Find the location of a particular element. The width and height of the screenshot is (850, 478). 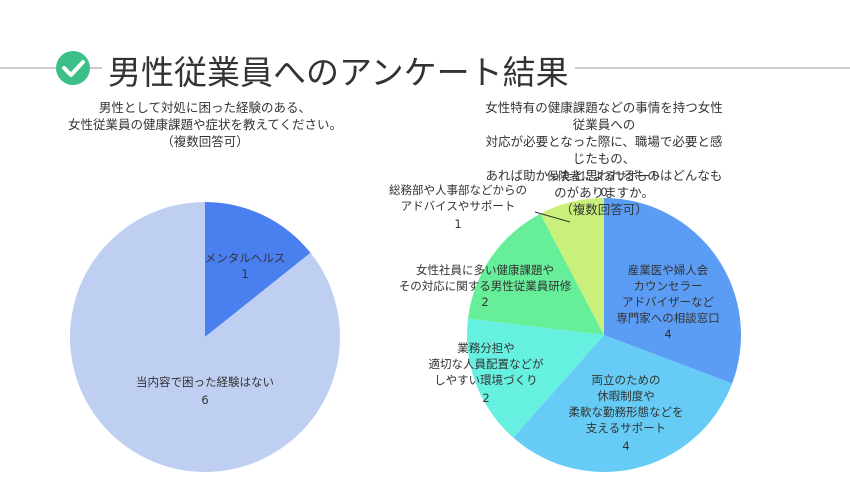

slice-label: 両立のための 休暇制度や 柔軟な勤務形態などを 支えるサポート is located at coordinates (626, 404).